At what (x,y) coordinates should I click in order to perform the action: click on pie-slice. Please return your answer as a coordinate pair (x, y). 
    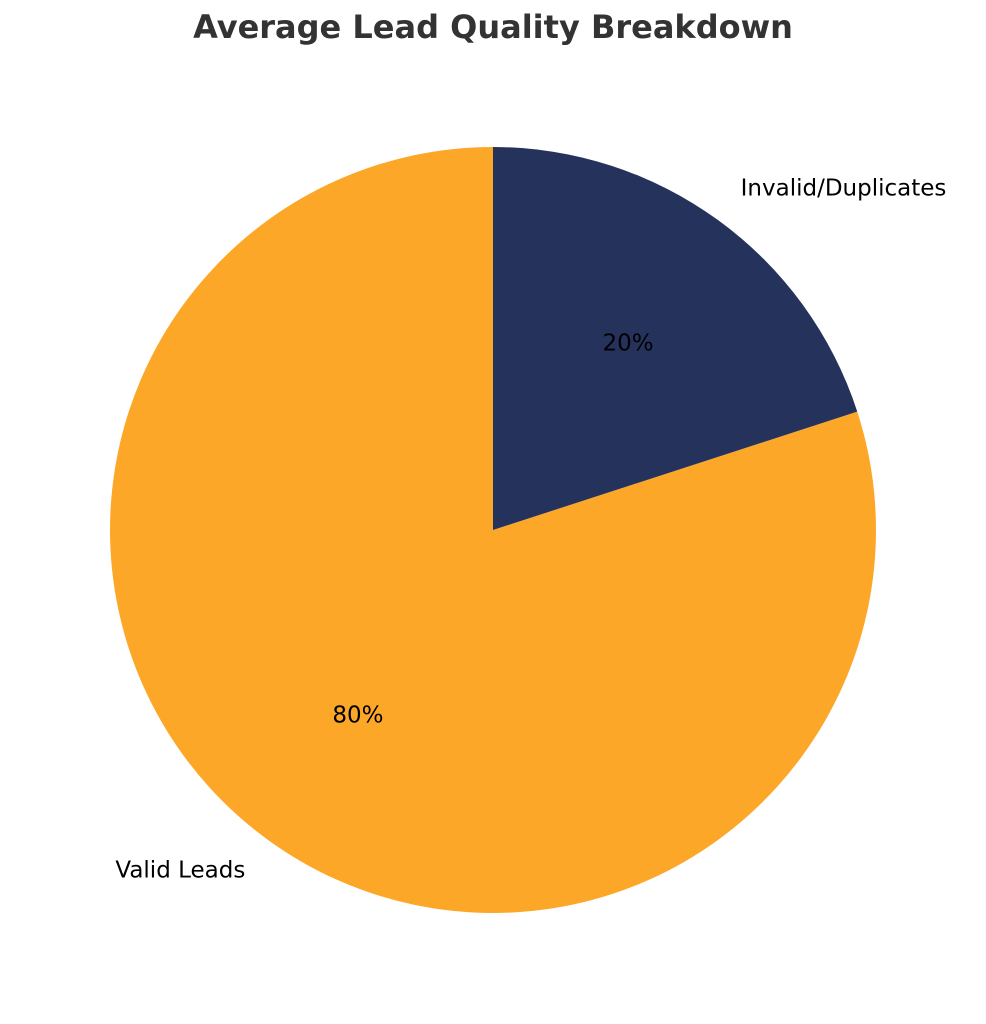
    Looking at the image, I should click on (675, 338).